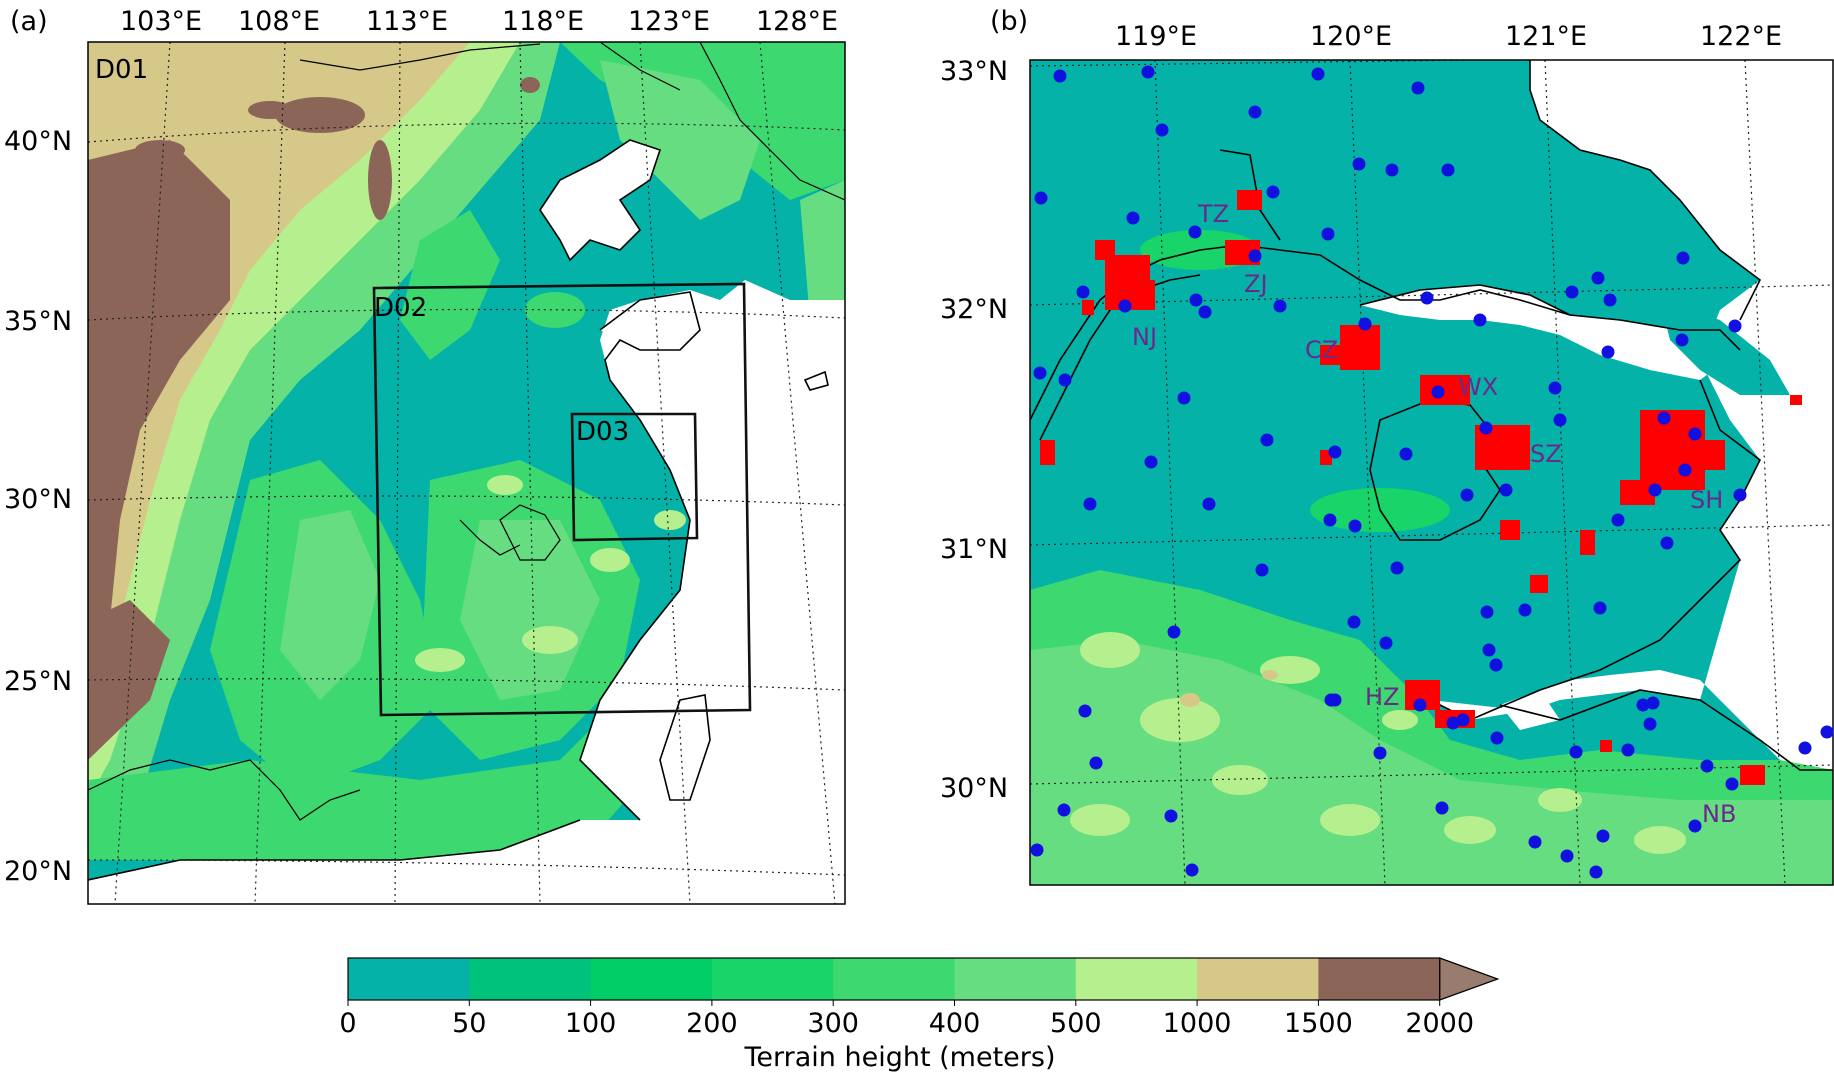 This screenshot has width=1834, height=1074. Describe the element at coordinates (1741, 36) in the screenshot. I see `lon-label-122: 122°E` at that location.